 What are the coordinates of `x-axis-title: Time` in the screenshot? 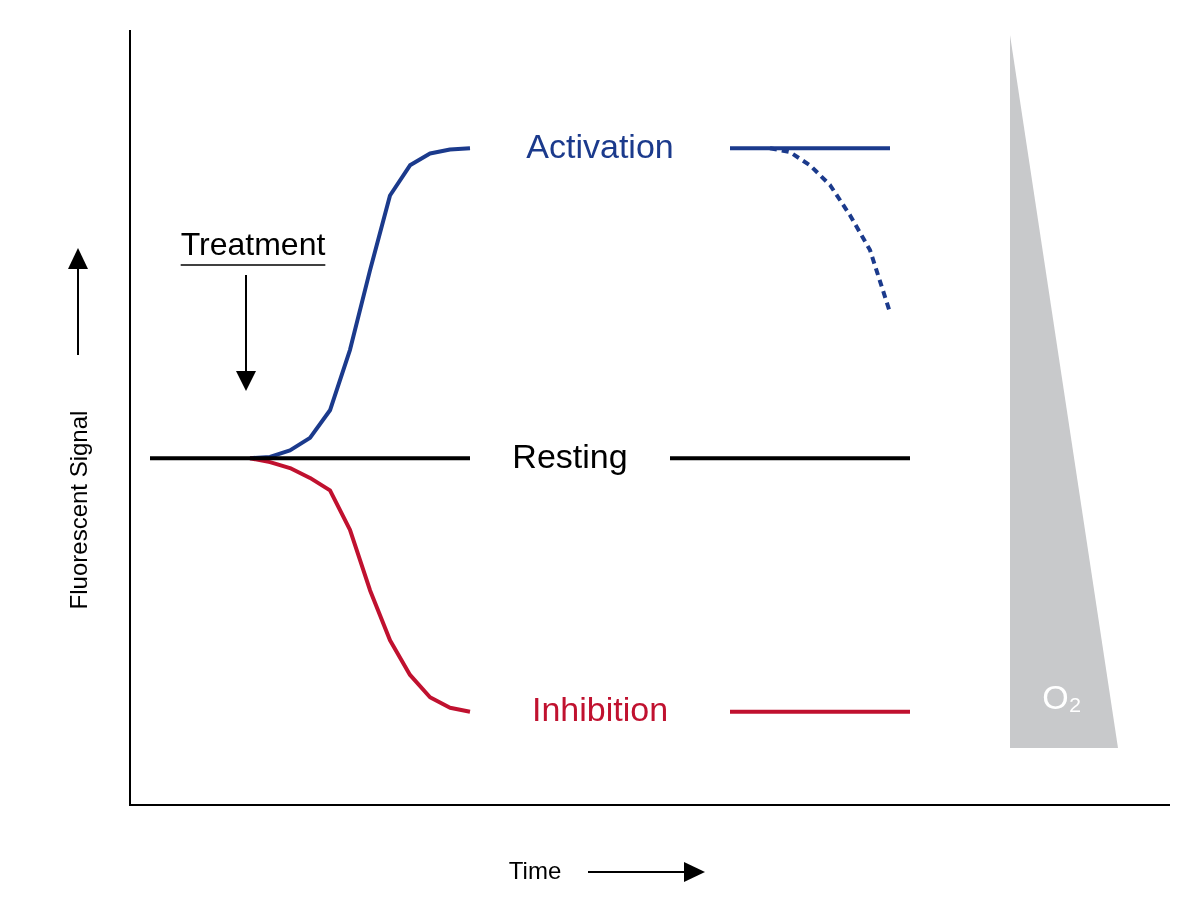 It's located at (535, 870).